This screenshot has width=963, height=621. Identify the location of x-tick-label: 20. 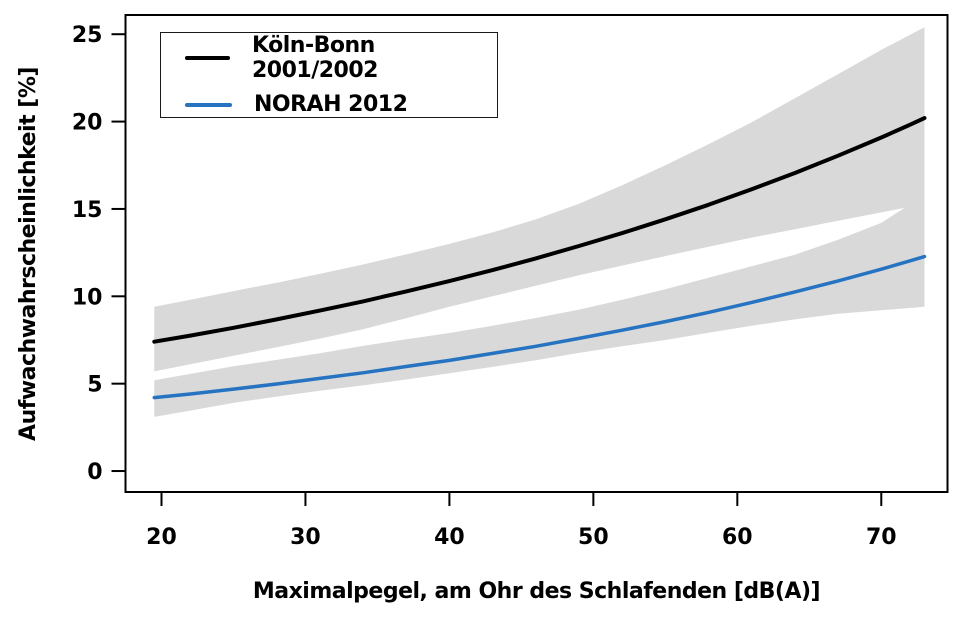
(161, 537).